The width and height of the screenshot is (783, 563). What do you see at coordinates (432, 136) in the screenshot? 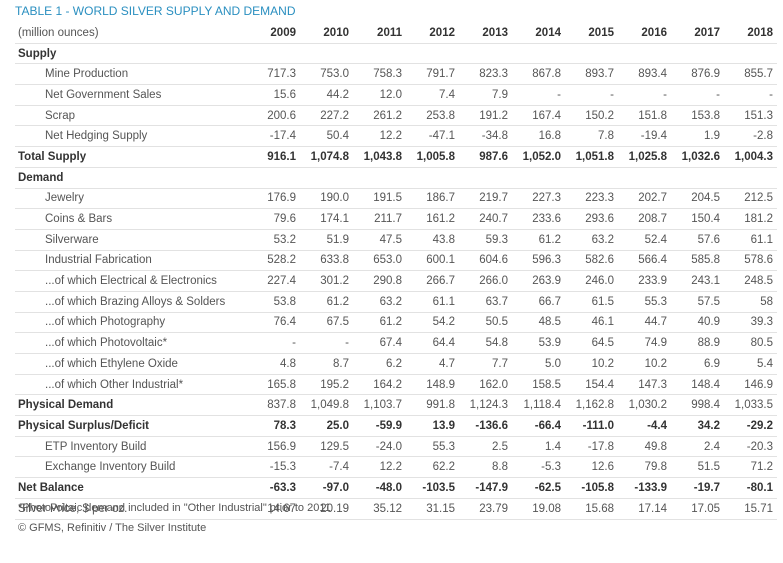
I see `cell: -47.1` at bounding box center [432, 136].